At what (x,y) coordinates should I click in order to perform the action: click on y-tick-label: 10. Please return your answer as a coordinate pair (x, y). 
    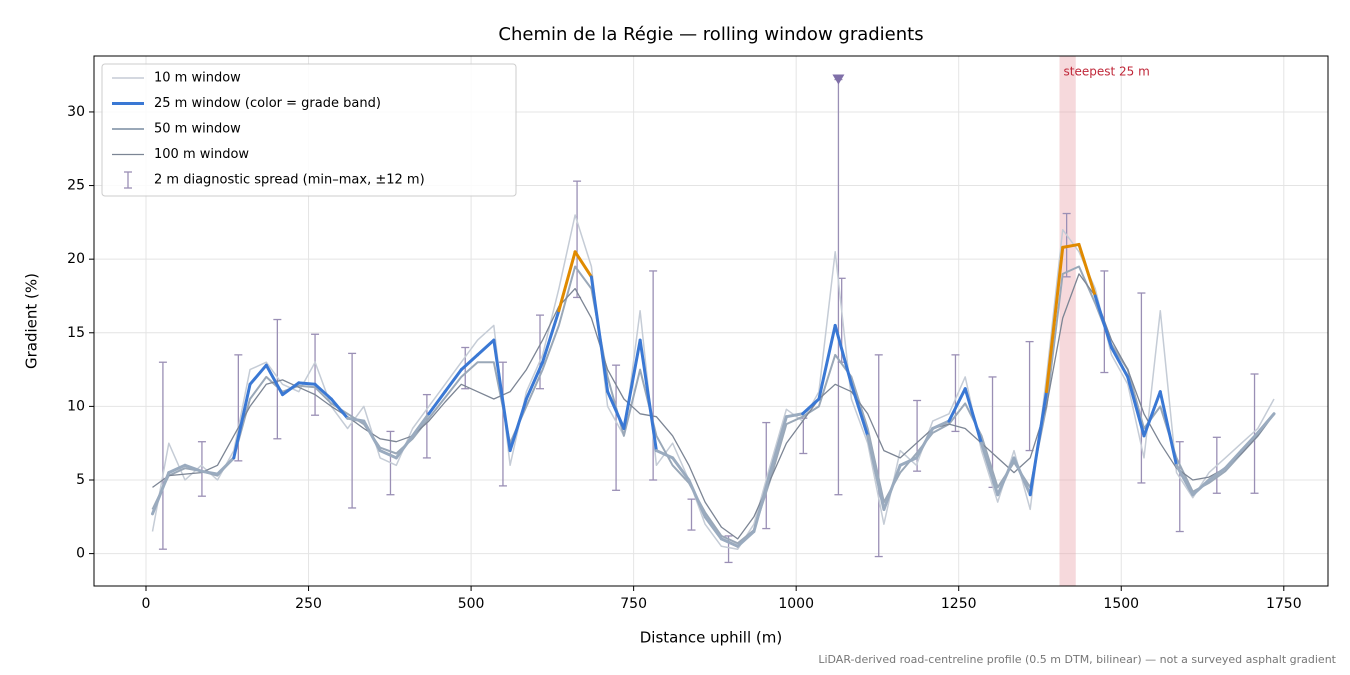
    Looking at the image, I should click on (76, 406).